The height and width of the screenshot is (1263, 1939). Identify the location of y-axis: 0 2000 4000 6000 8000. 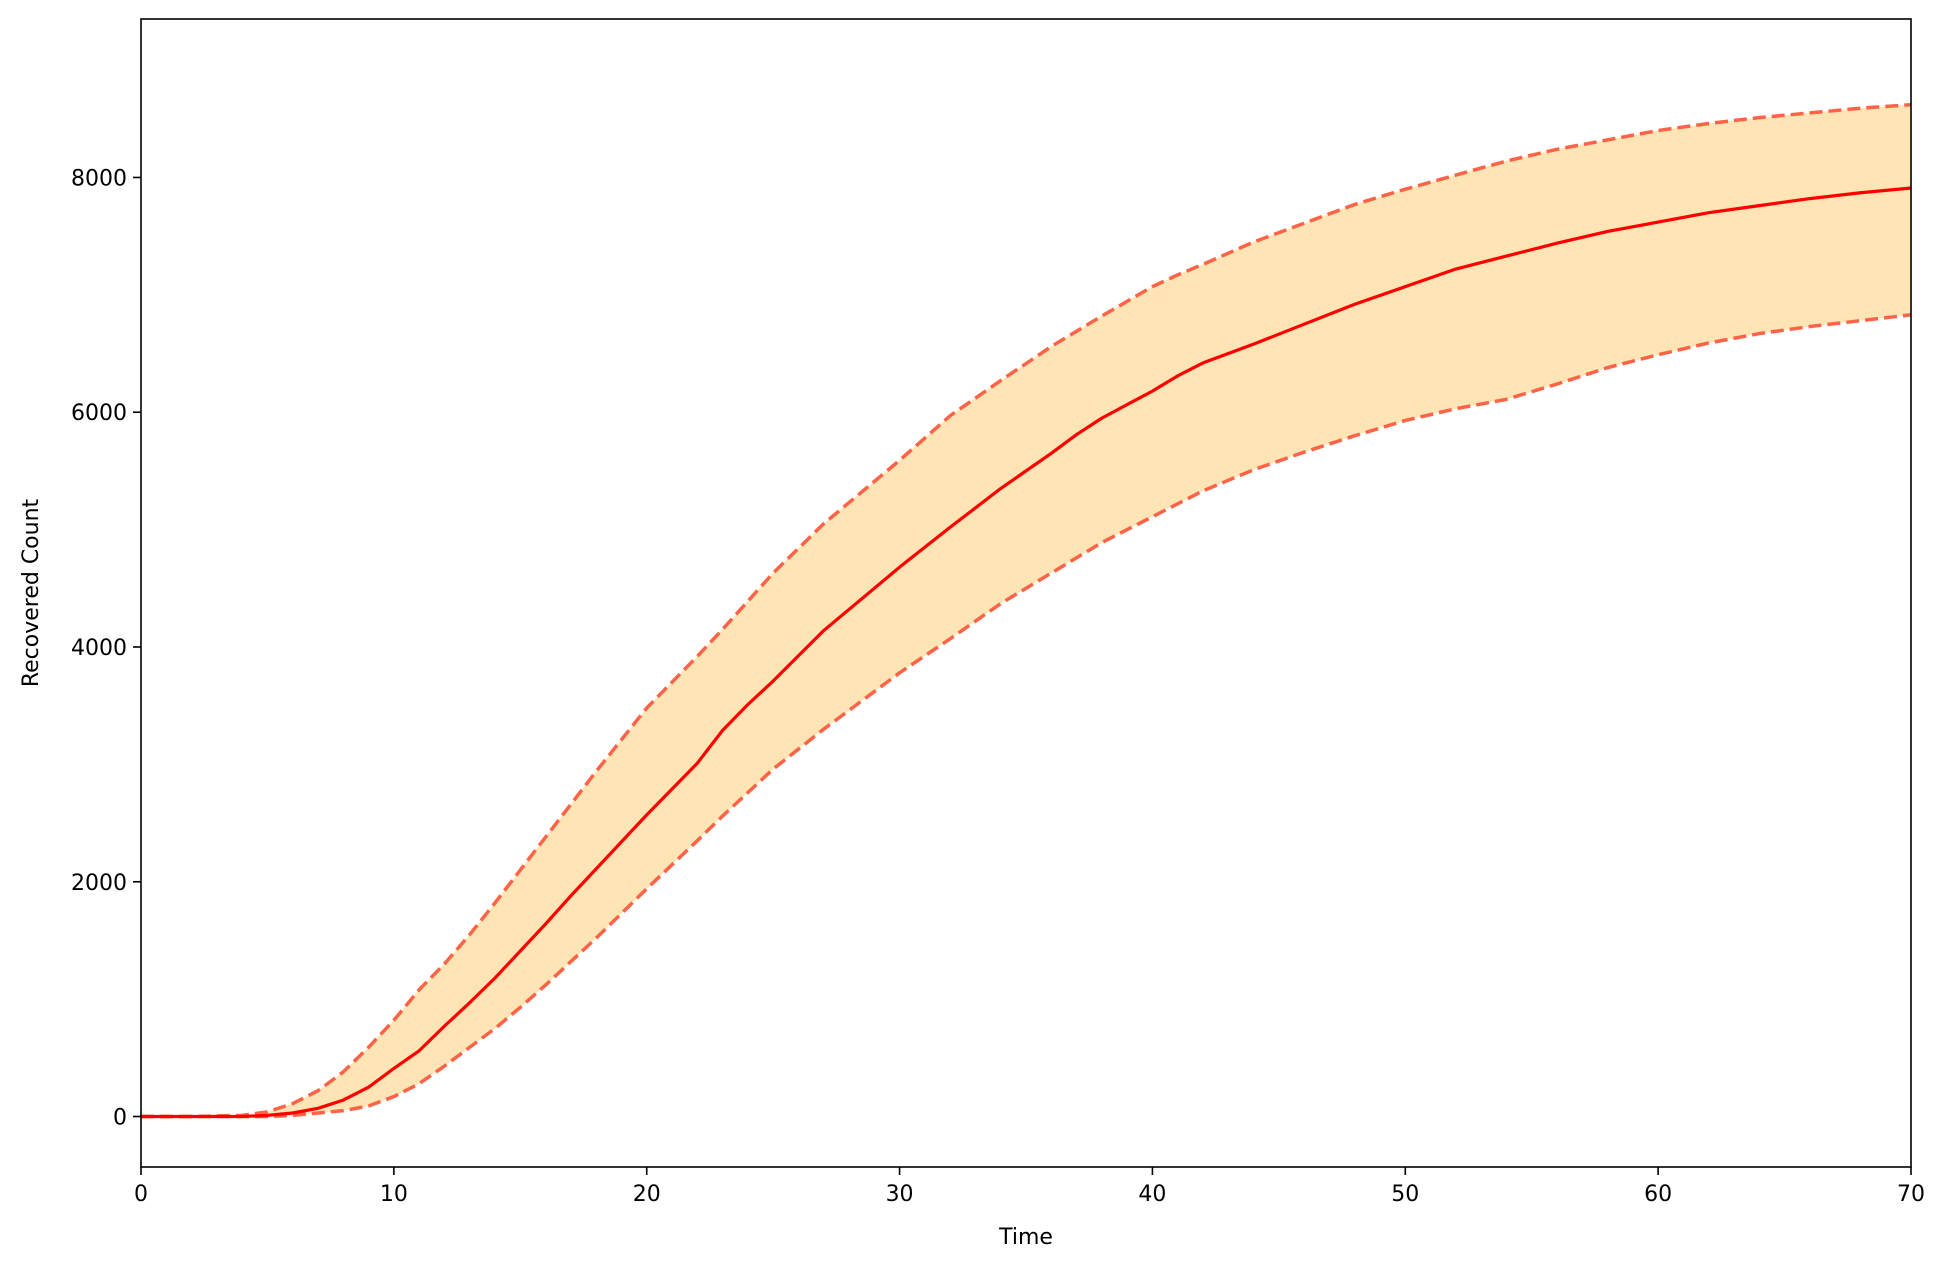
(106, 648).